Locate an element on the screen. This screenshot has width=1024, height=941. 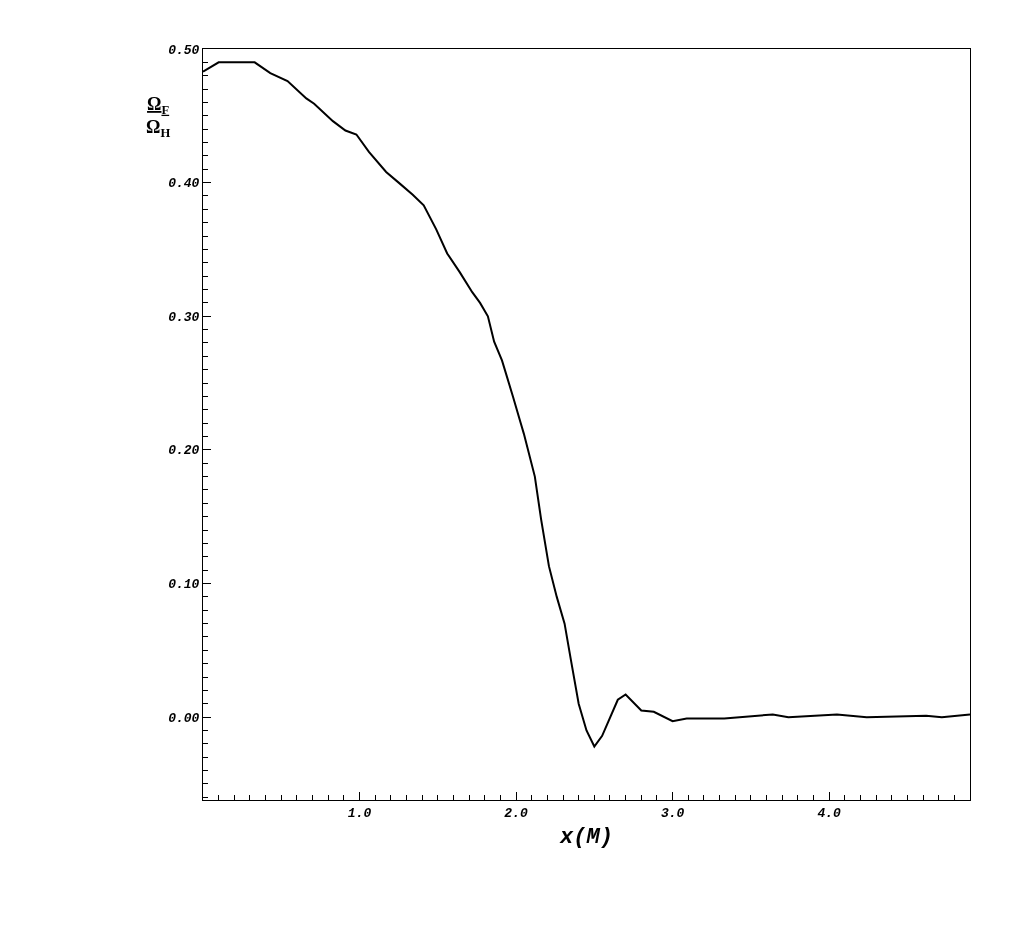
x-axis-title: x(M) is located at coordinates (586, 838).